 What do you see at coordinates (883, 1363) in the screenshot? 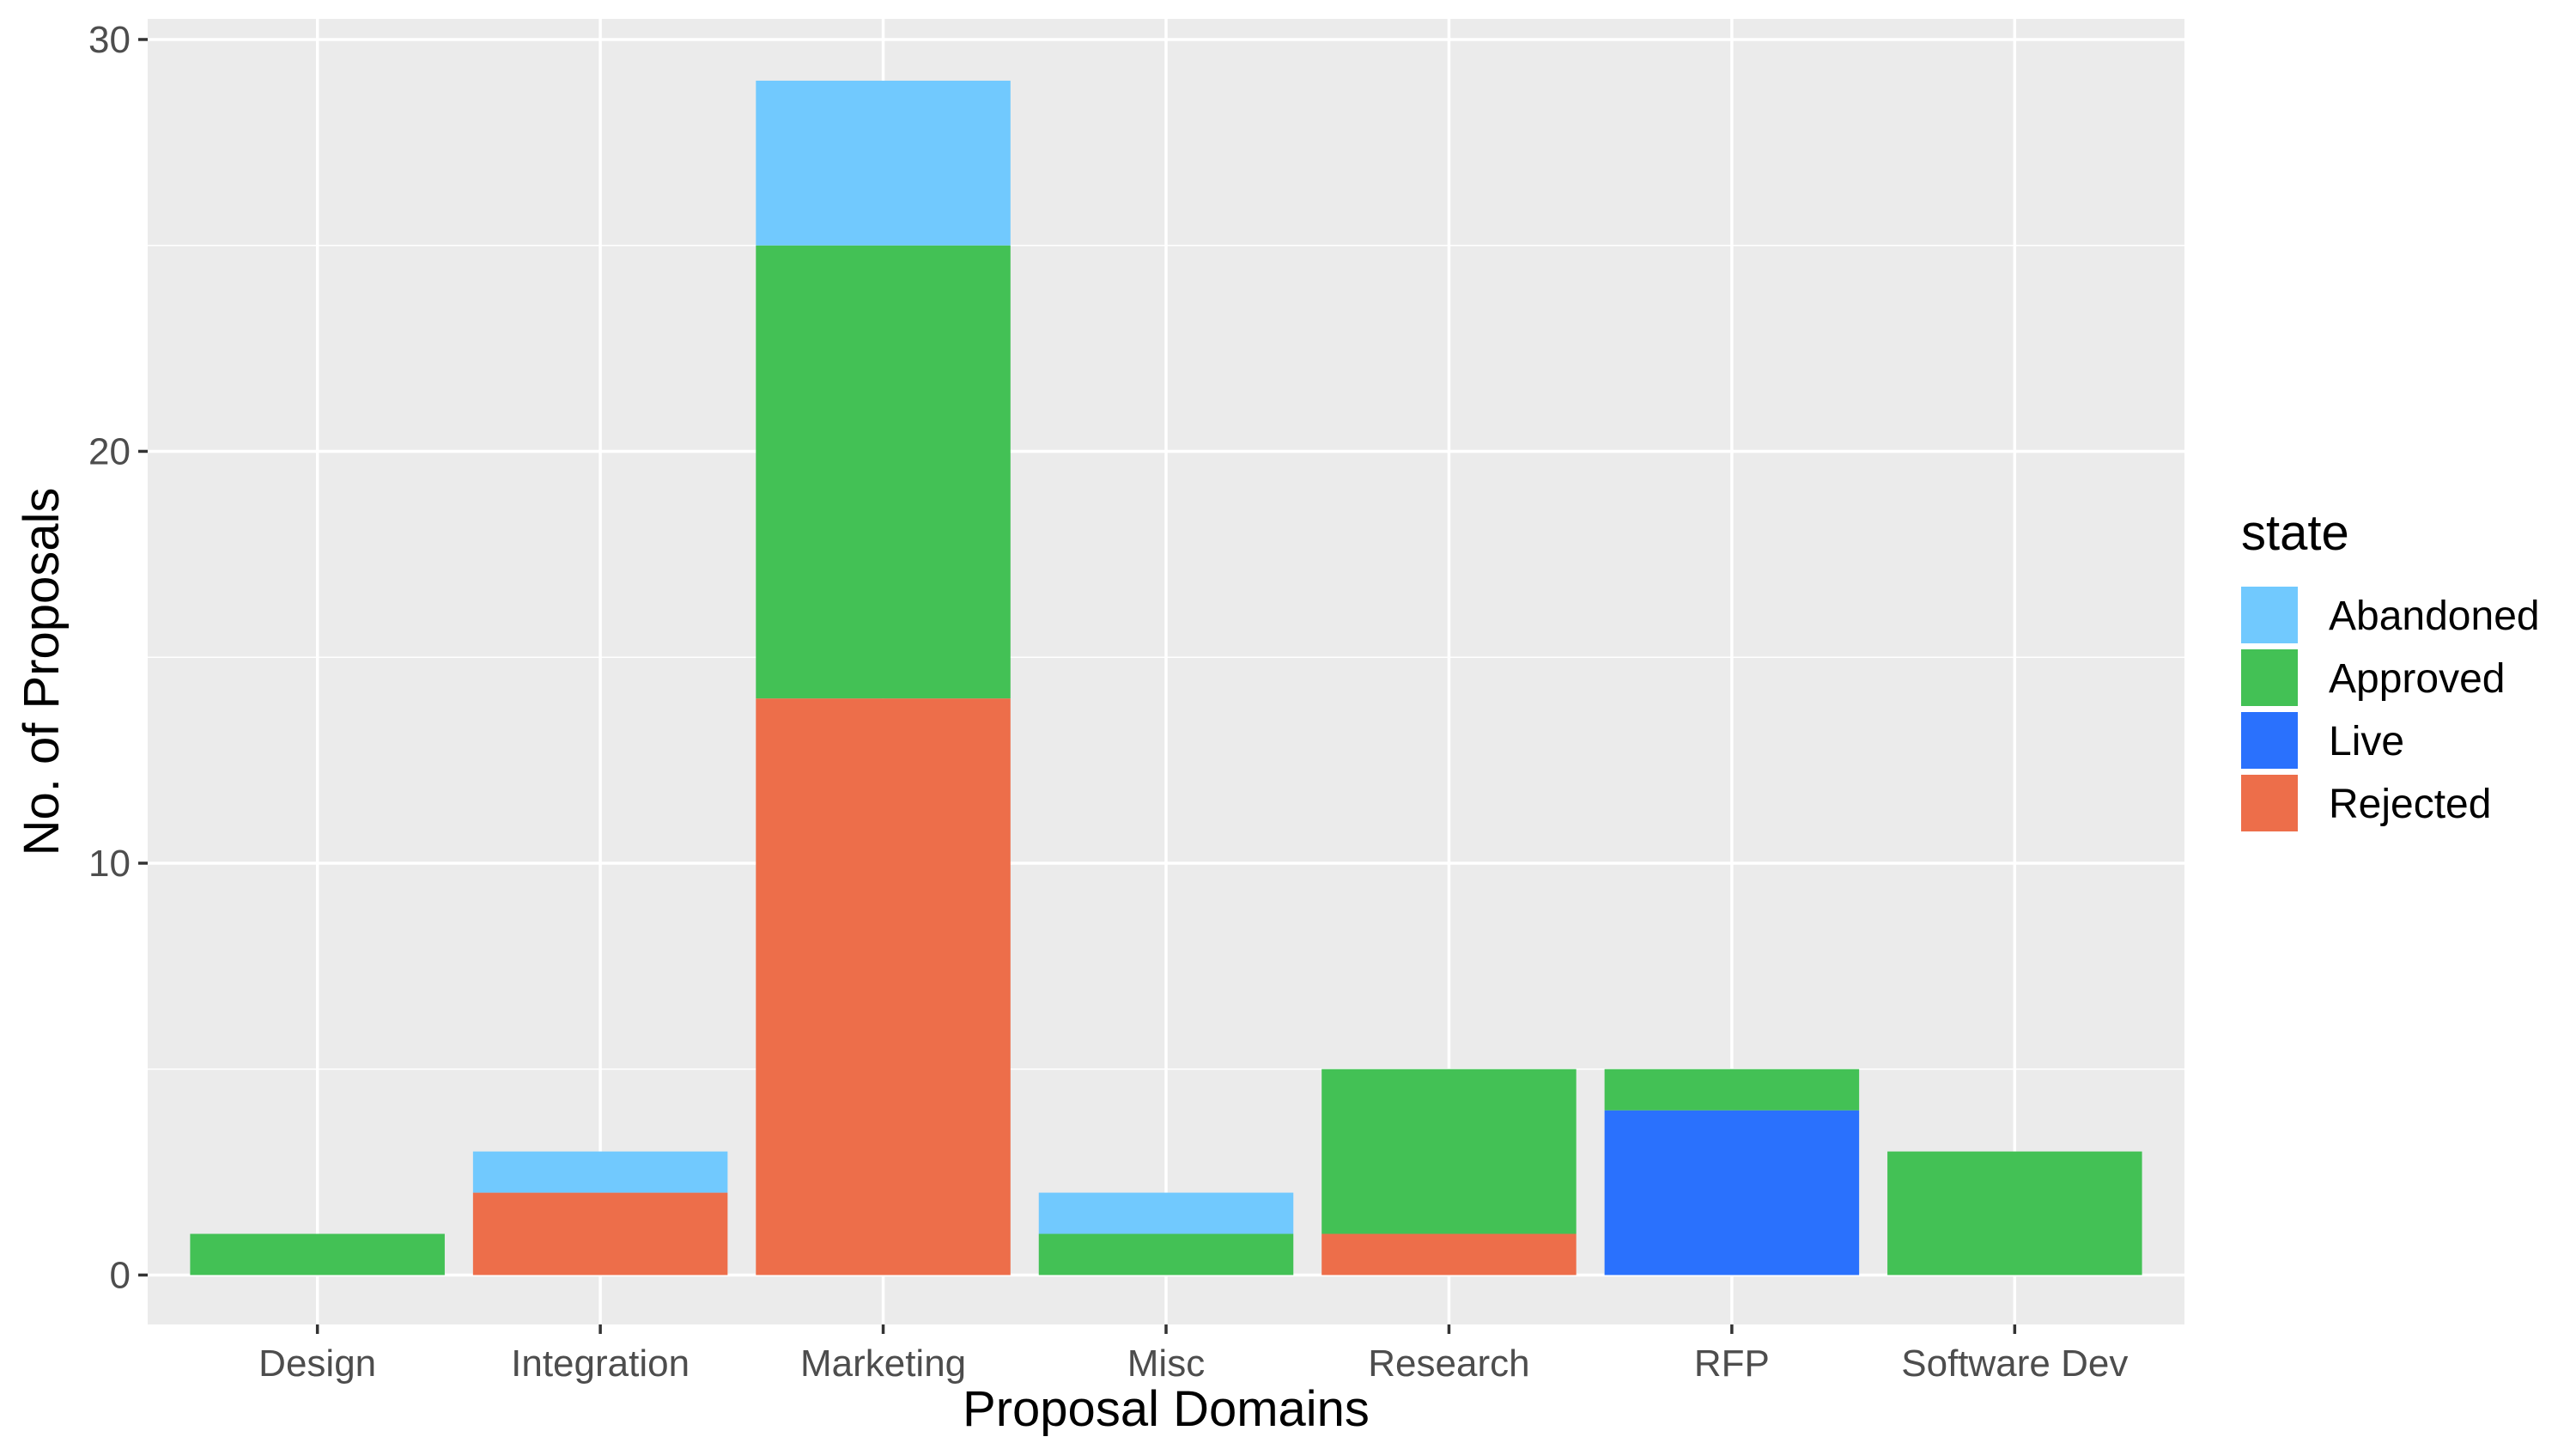
I see `x-tick-label: Marketing` at bounding box center [883, 1363].